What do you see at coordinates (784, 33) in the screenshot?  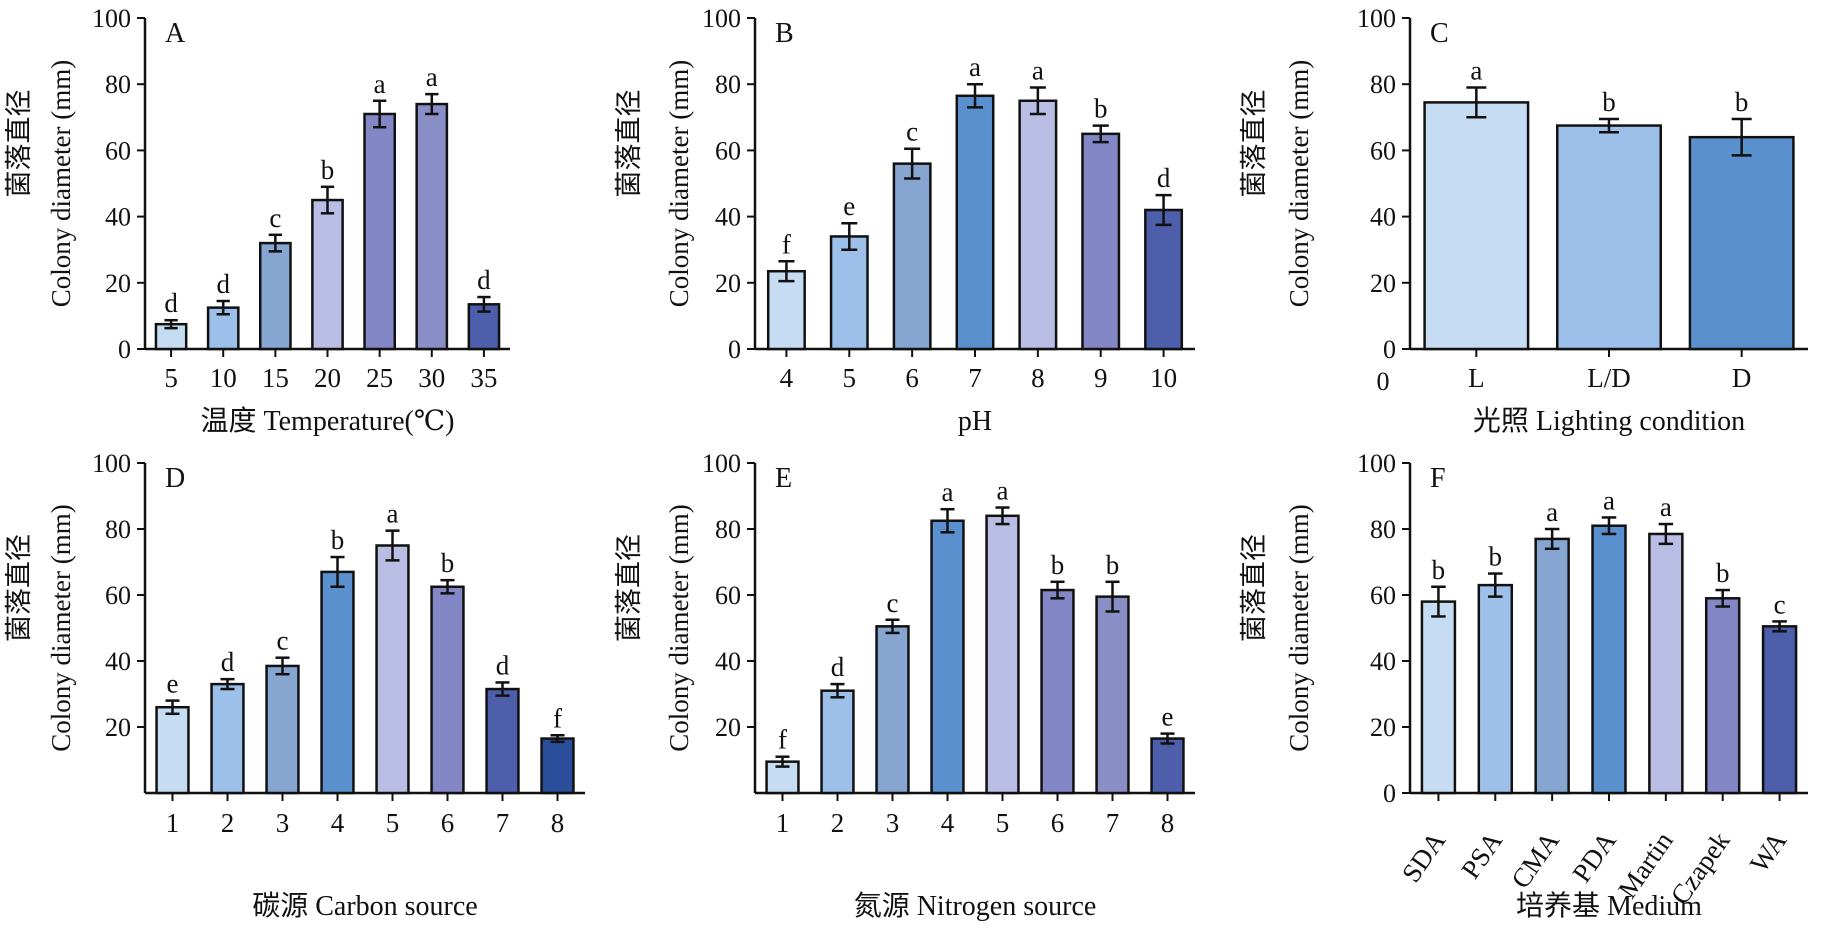 I see `panel-letter: B` at bounding box center [784, 33].